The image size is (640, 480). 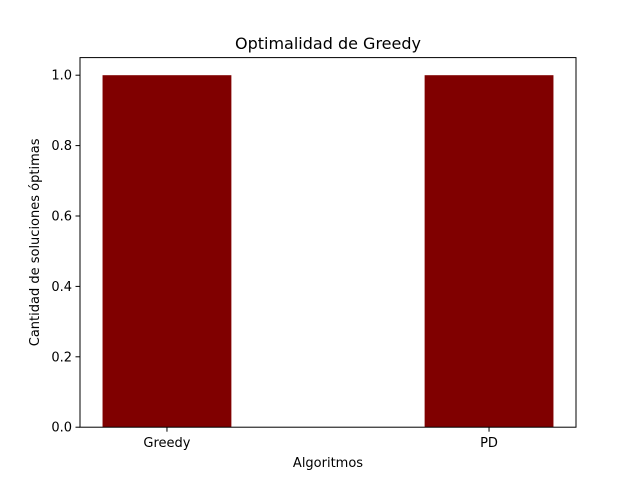 What do you see at coordinates (61, 428) in the screenshot?
I see `y-tick-label: 0.0` at bounding box center [61, 428].